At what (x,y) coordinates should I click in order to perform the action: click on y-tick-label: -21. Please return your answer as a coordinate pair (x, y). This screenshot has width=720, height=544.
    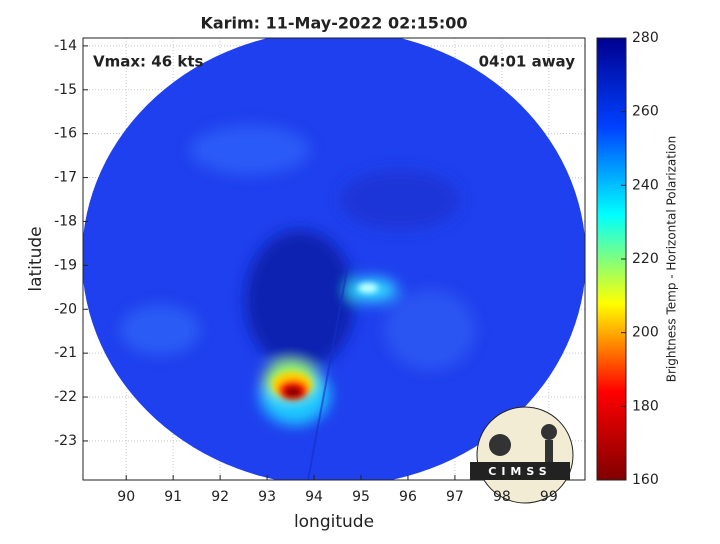
    Looking at the image, I should click on (65, 353).